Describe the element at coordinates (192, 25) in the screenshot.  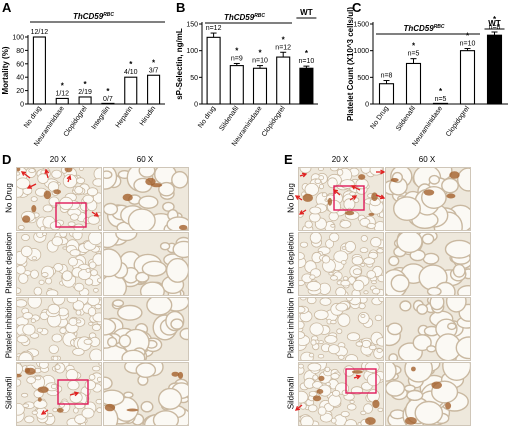
I see `y-tick-label: 150` at that location.